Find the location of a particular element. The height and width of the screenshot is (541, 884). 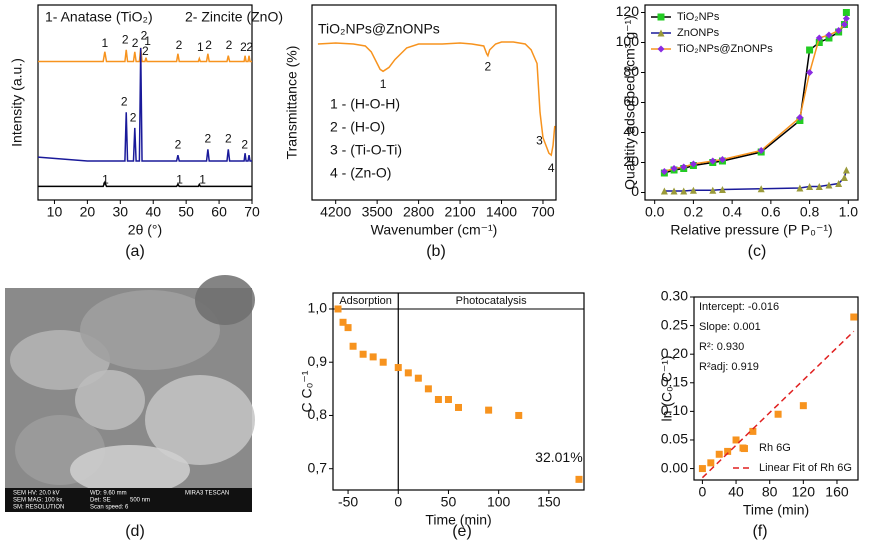

legend-entry: ZnONPs is located at coordinates (685, 33).